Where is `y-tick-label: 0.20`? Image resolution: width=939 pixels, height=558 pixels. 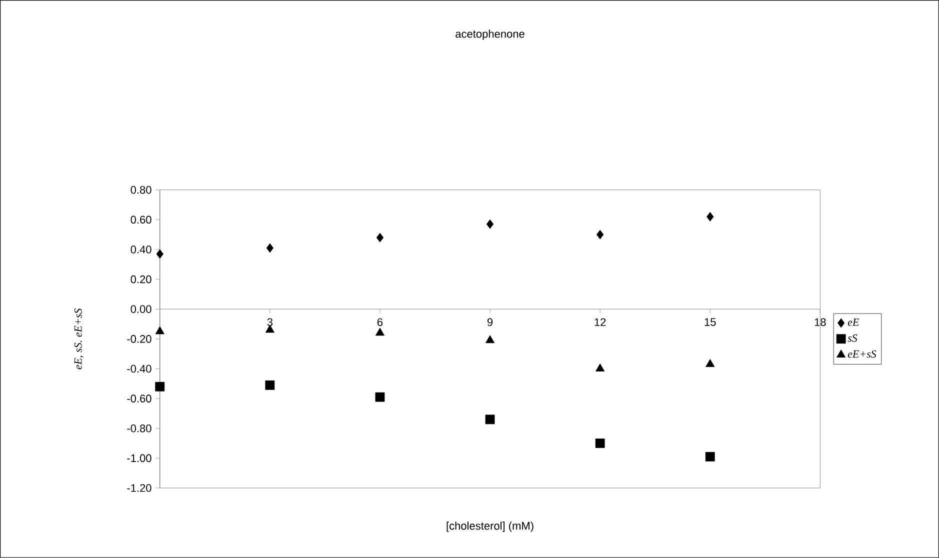 y-tick-label: 0.20 is located at coordinates (141, 279).